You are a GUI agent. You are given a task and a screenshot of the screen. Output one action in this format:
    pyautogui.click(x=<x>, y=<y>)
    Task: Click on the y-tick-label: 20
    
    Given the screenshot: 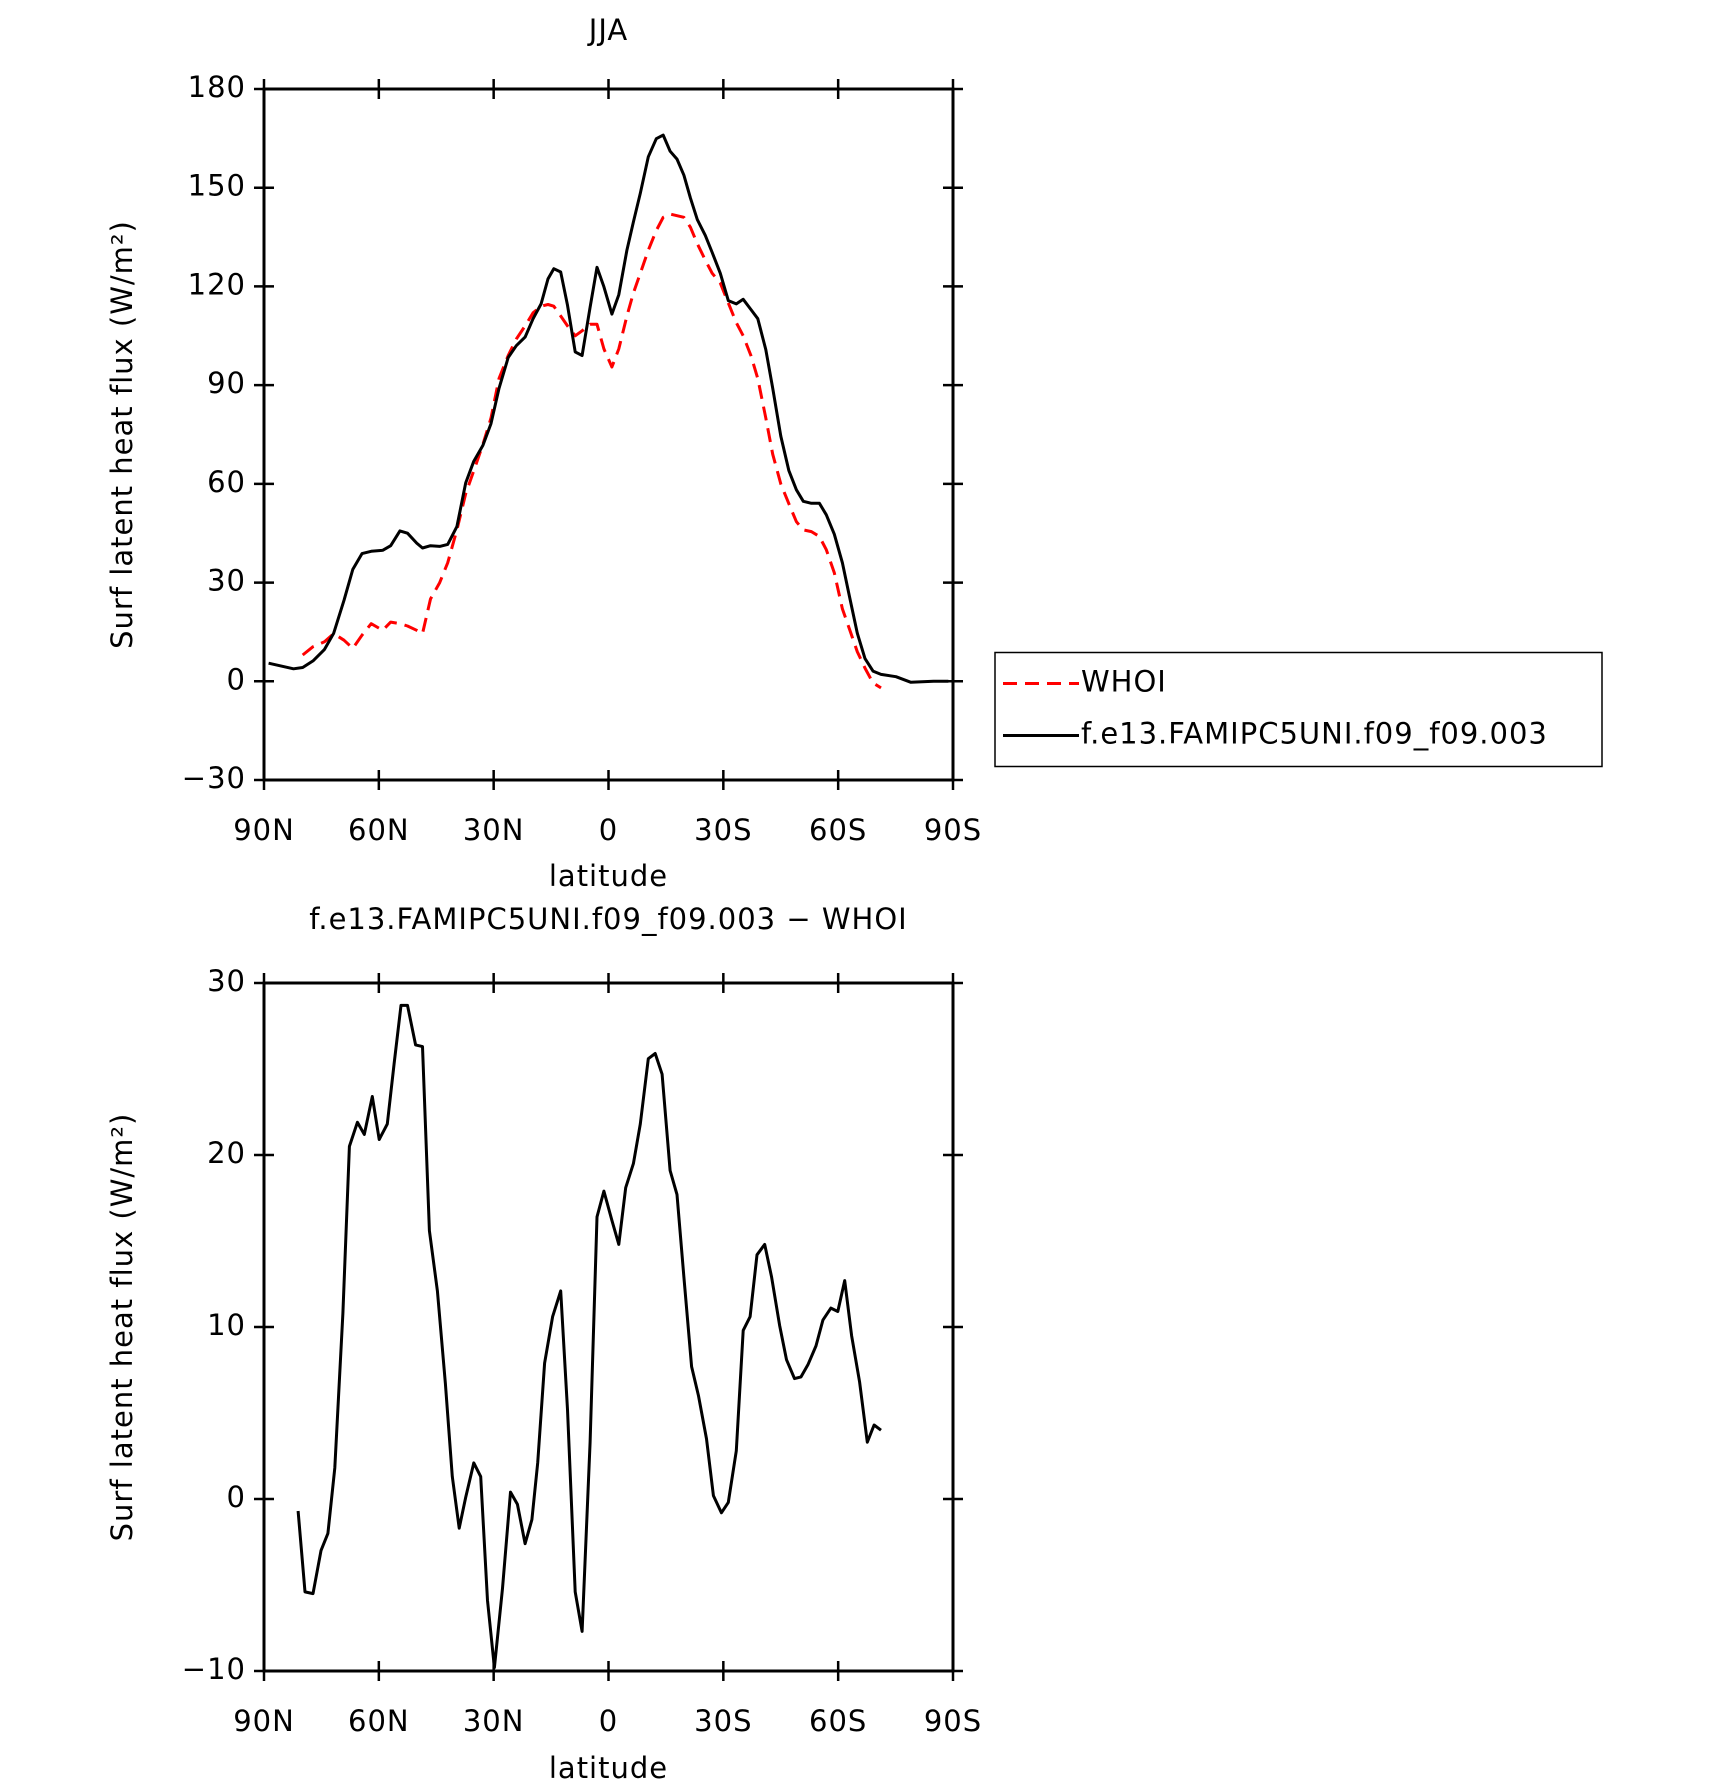 What is the action you would take?
    pyautogui.click(x=226, y=1153)
    